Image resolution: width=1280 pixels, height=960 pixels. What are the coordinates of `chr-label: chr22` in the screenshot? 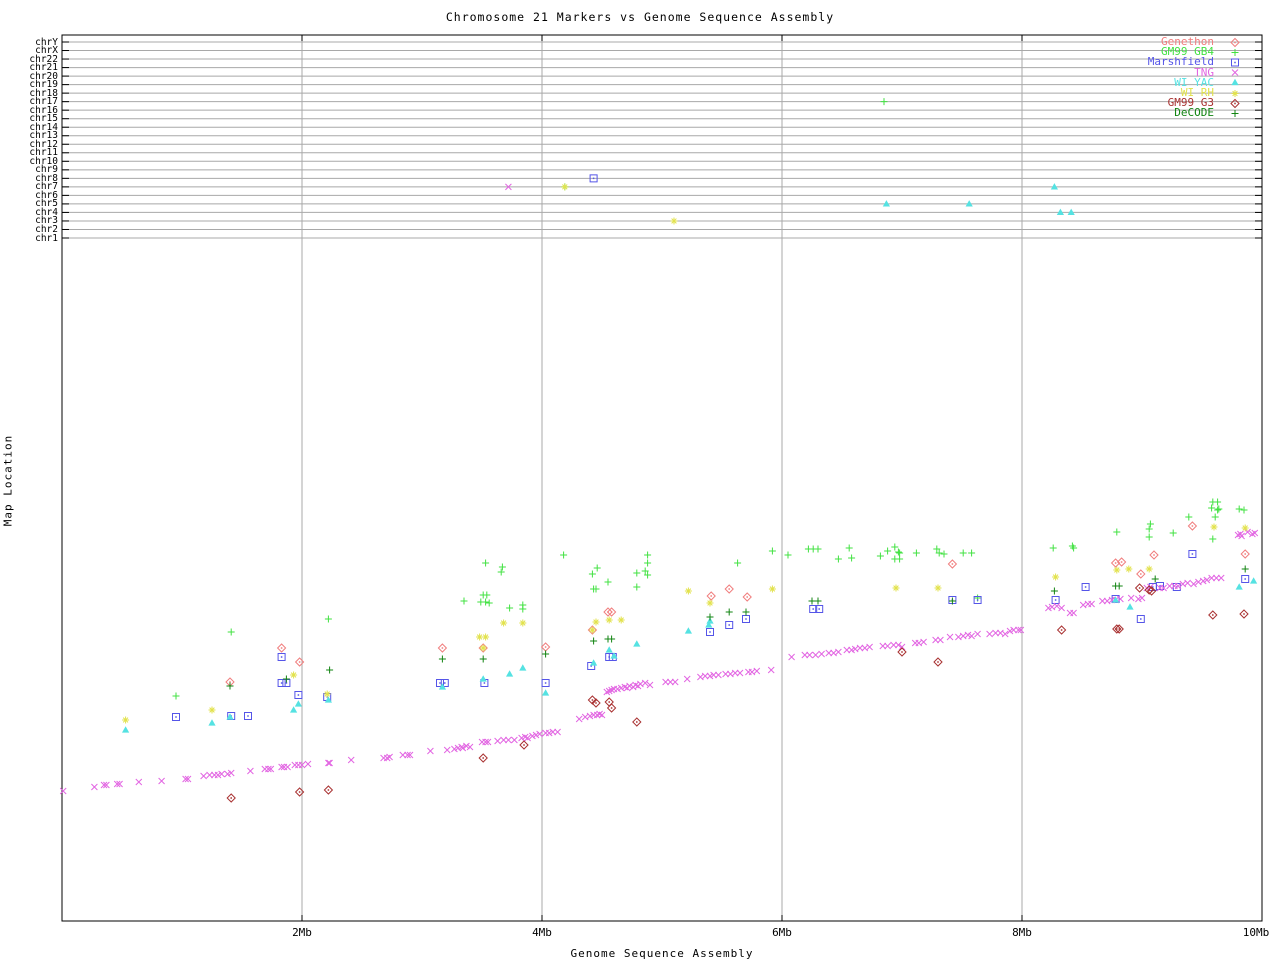 It's located at (43, 59).